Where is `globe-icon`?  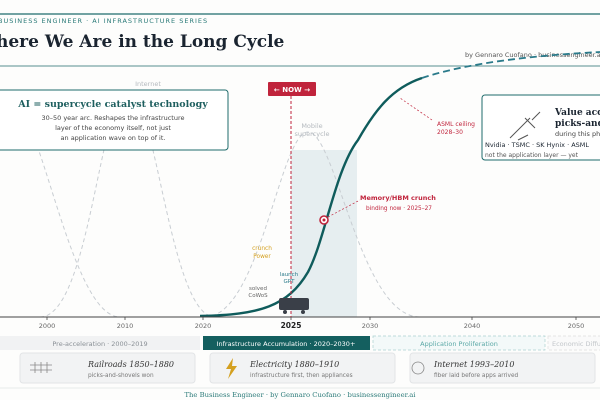
globe-icon is located at coordinates (418, 368).